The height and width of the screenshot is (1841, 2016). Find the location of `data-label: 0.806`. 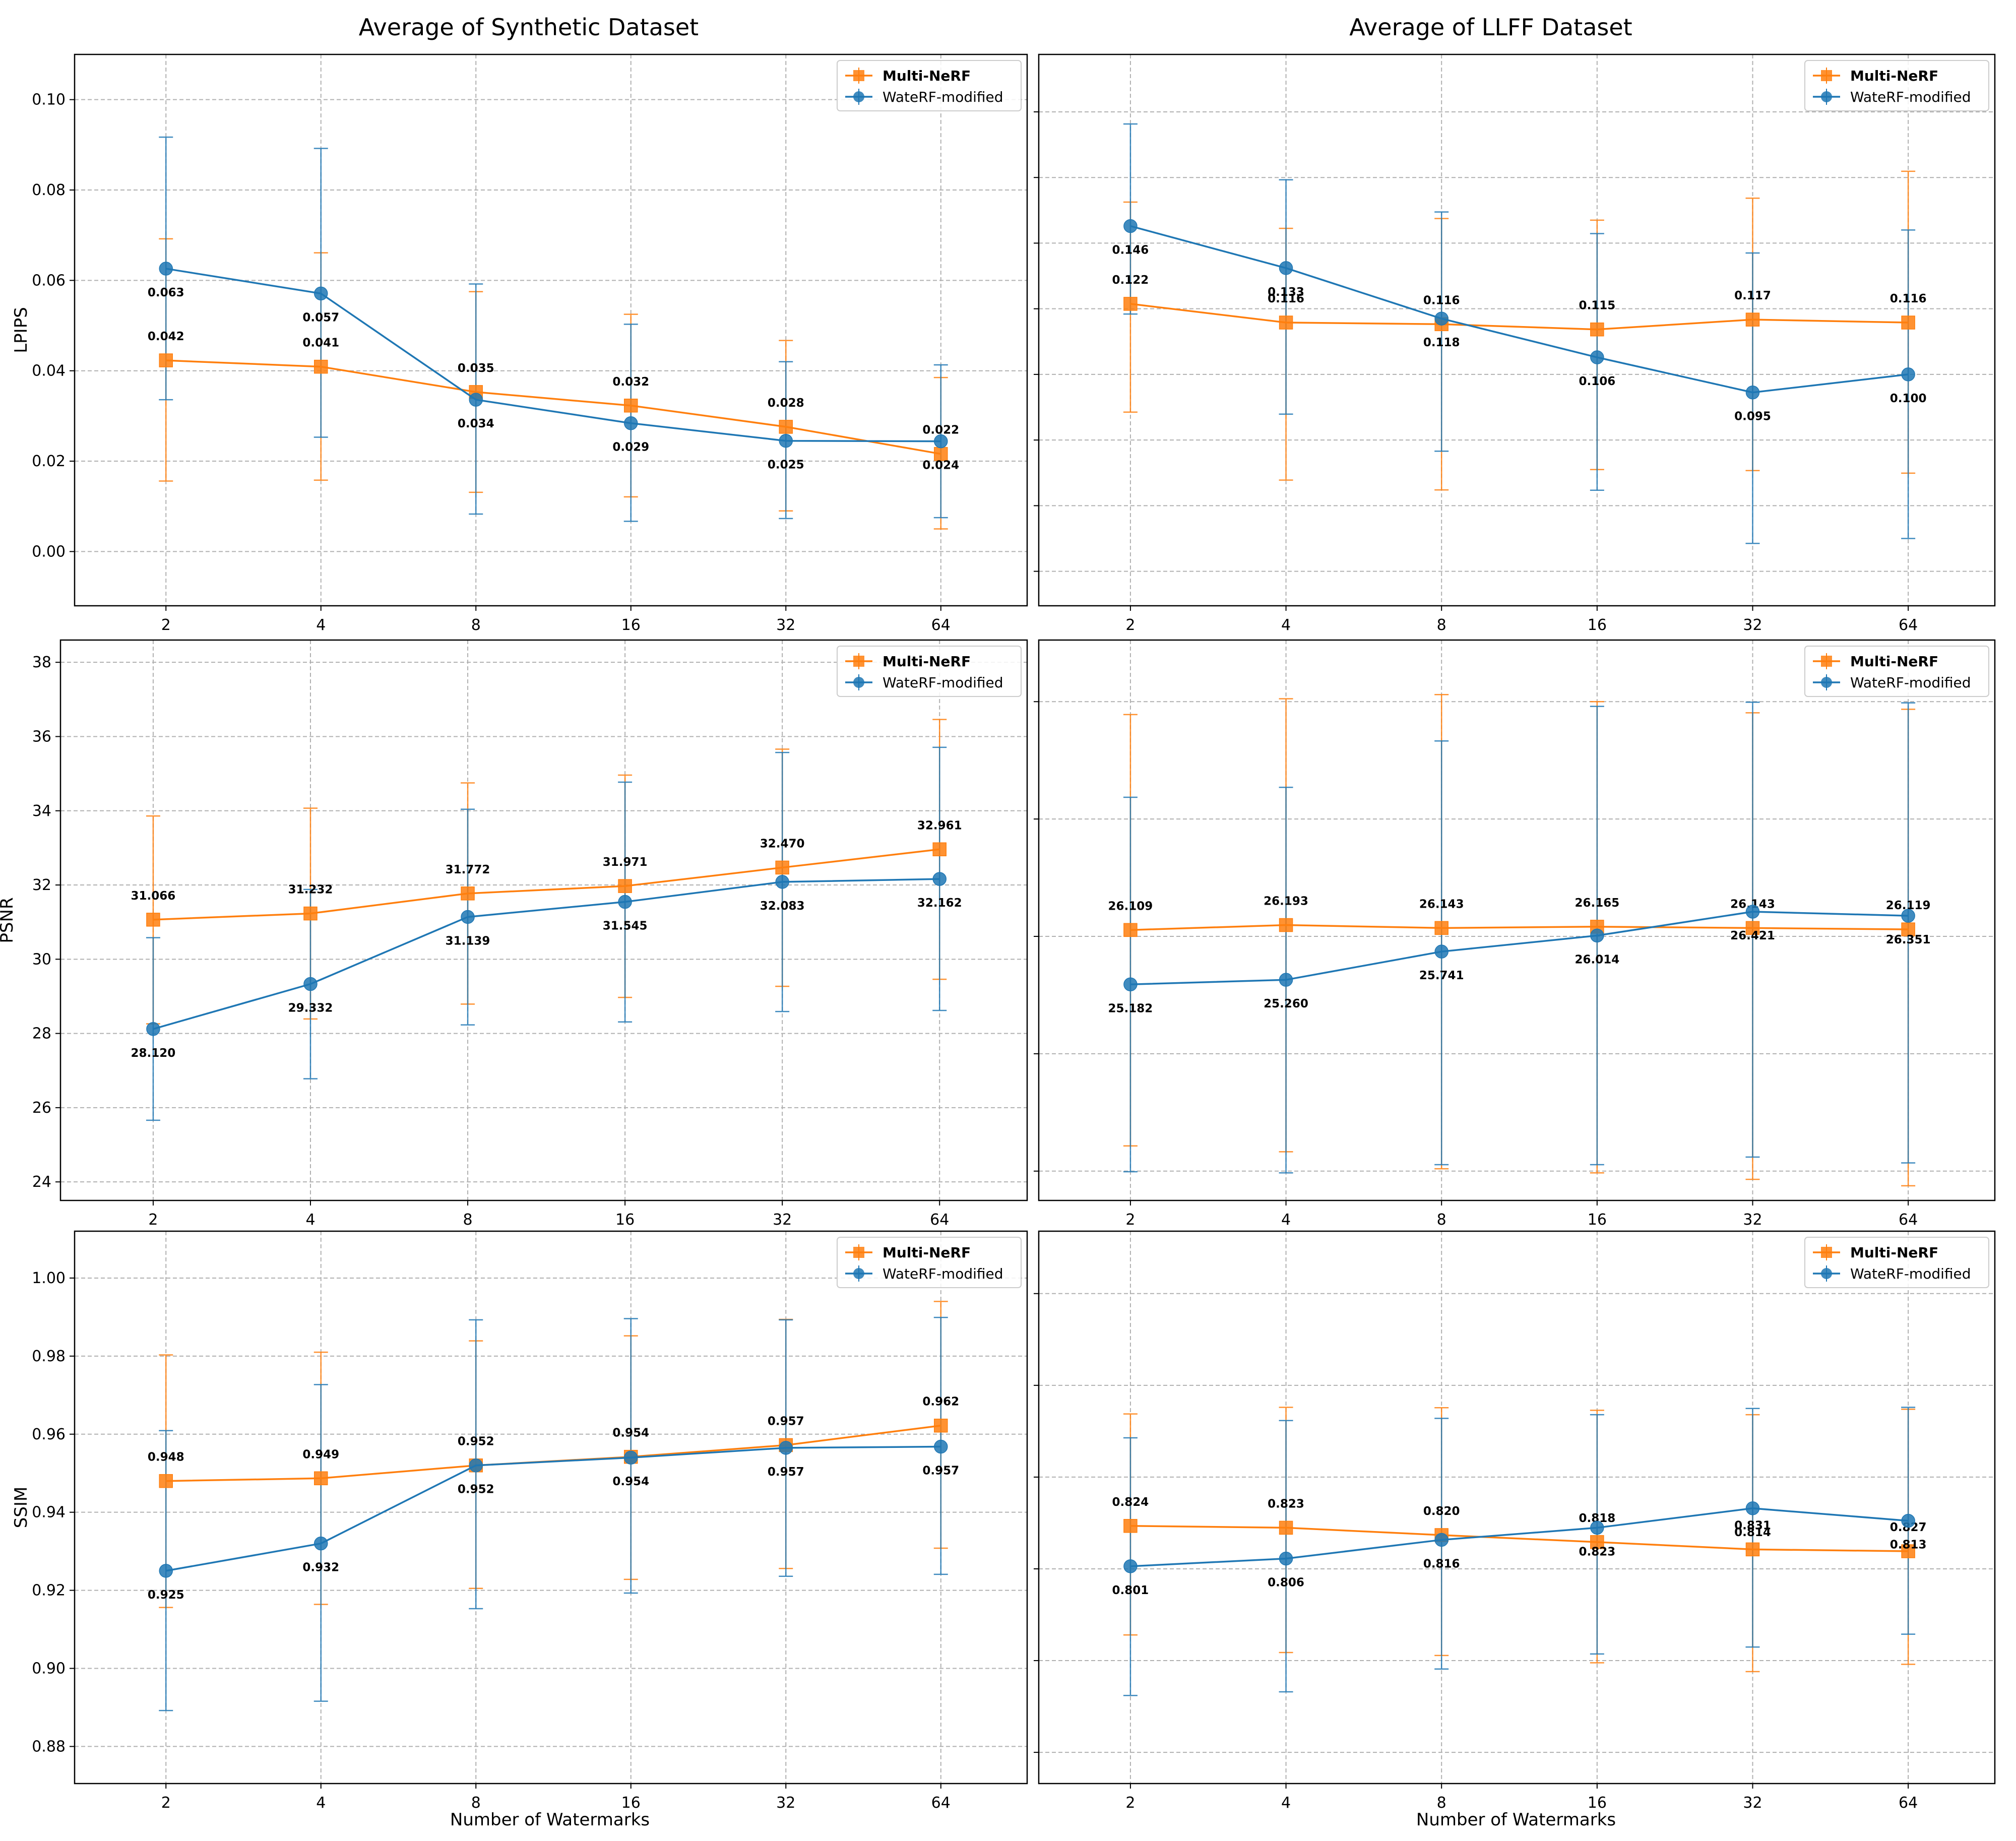

data-label: 0.806 is located at coordinates (1286, 1583).